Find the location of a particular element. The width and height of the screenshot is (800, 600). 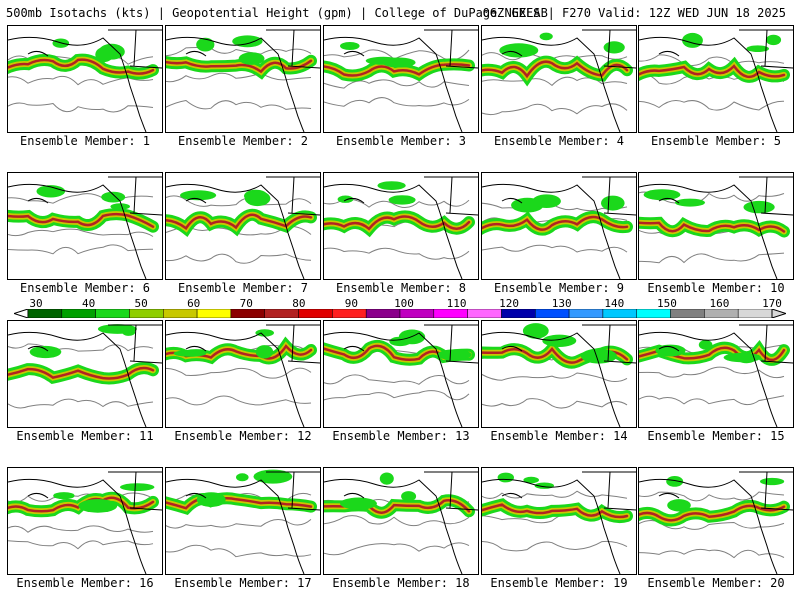

colorbar-tick-label: 40 is located at coordinates (88, 303).